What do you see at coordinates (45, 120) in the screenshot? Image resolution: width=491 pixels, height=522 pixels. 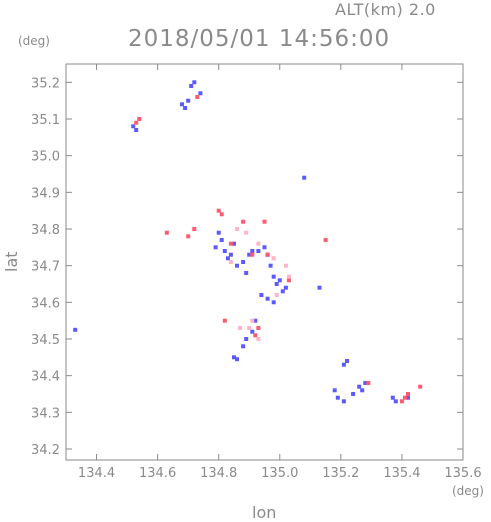 I see `y-tick-label: 35.1` at bounding box center [45, 120].